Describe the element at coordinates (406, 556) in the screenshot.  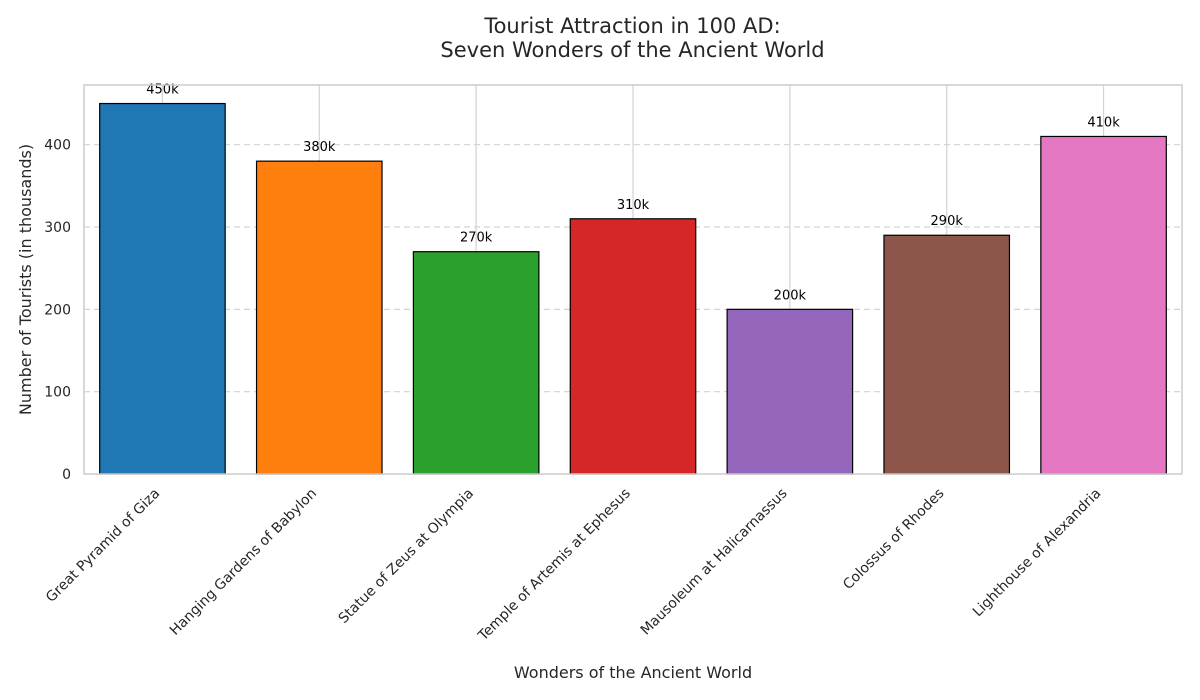
I see `x-tick-label: Statue of Zeus at Olympia` at that location.